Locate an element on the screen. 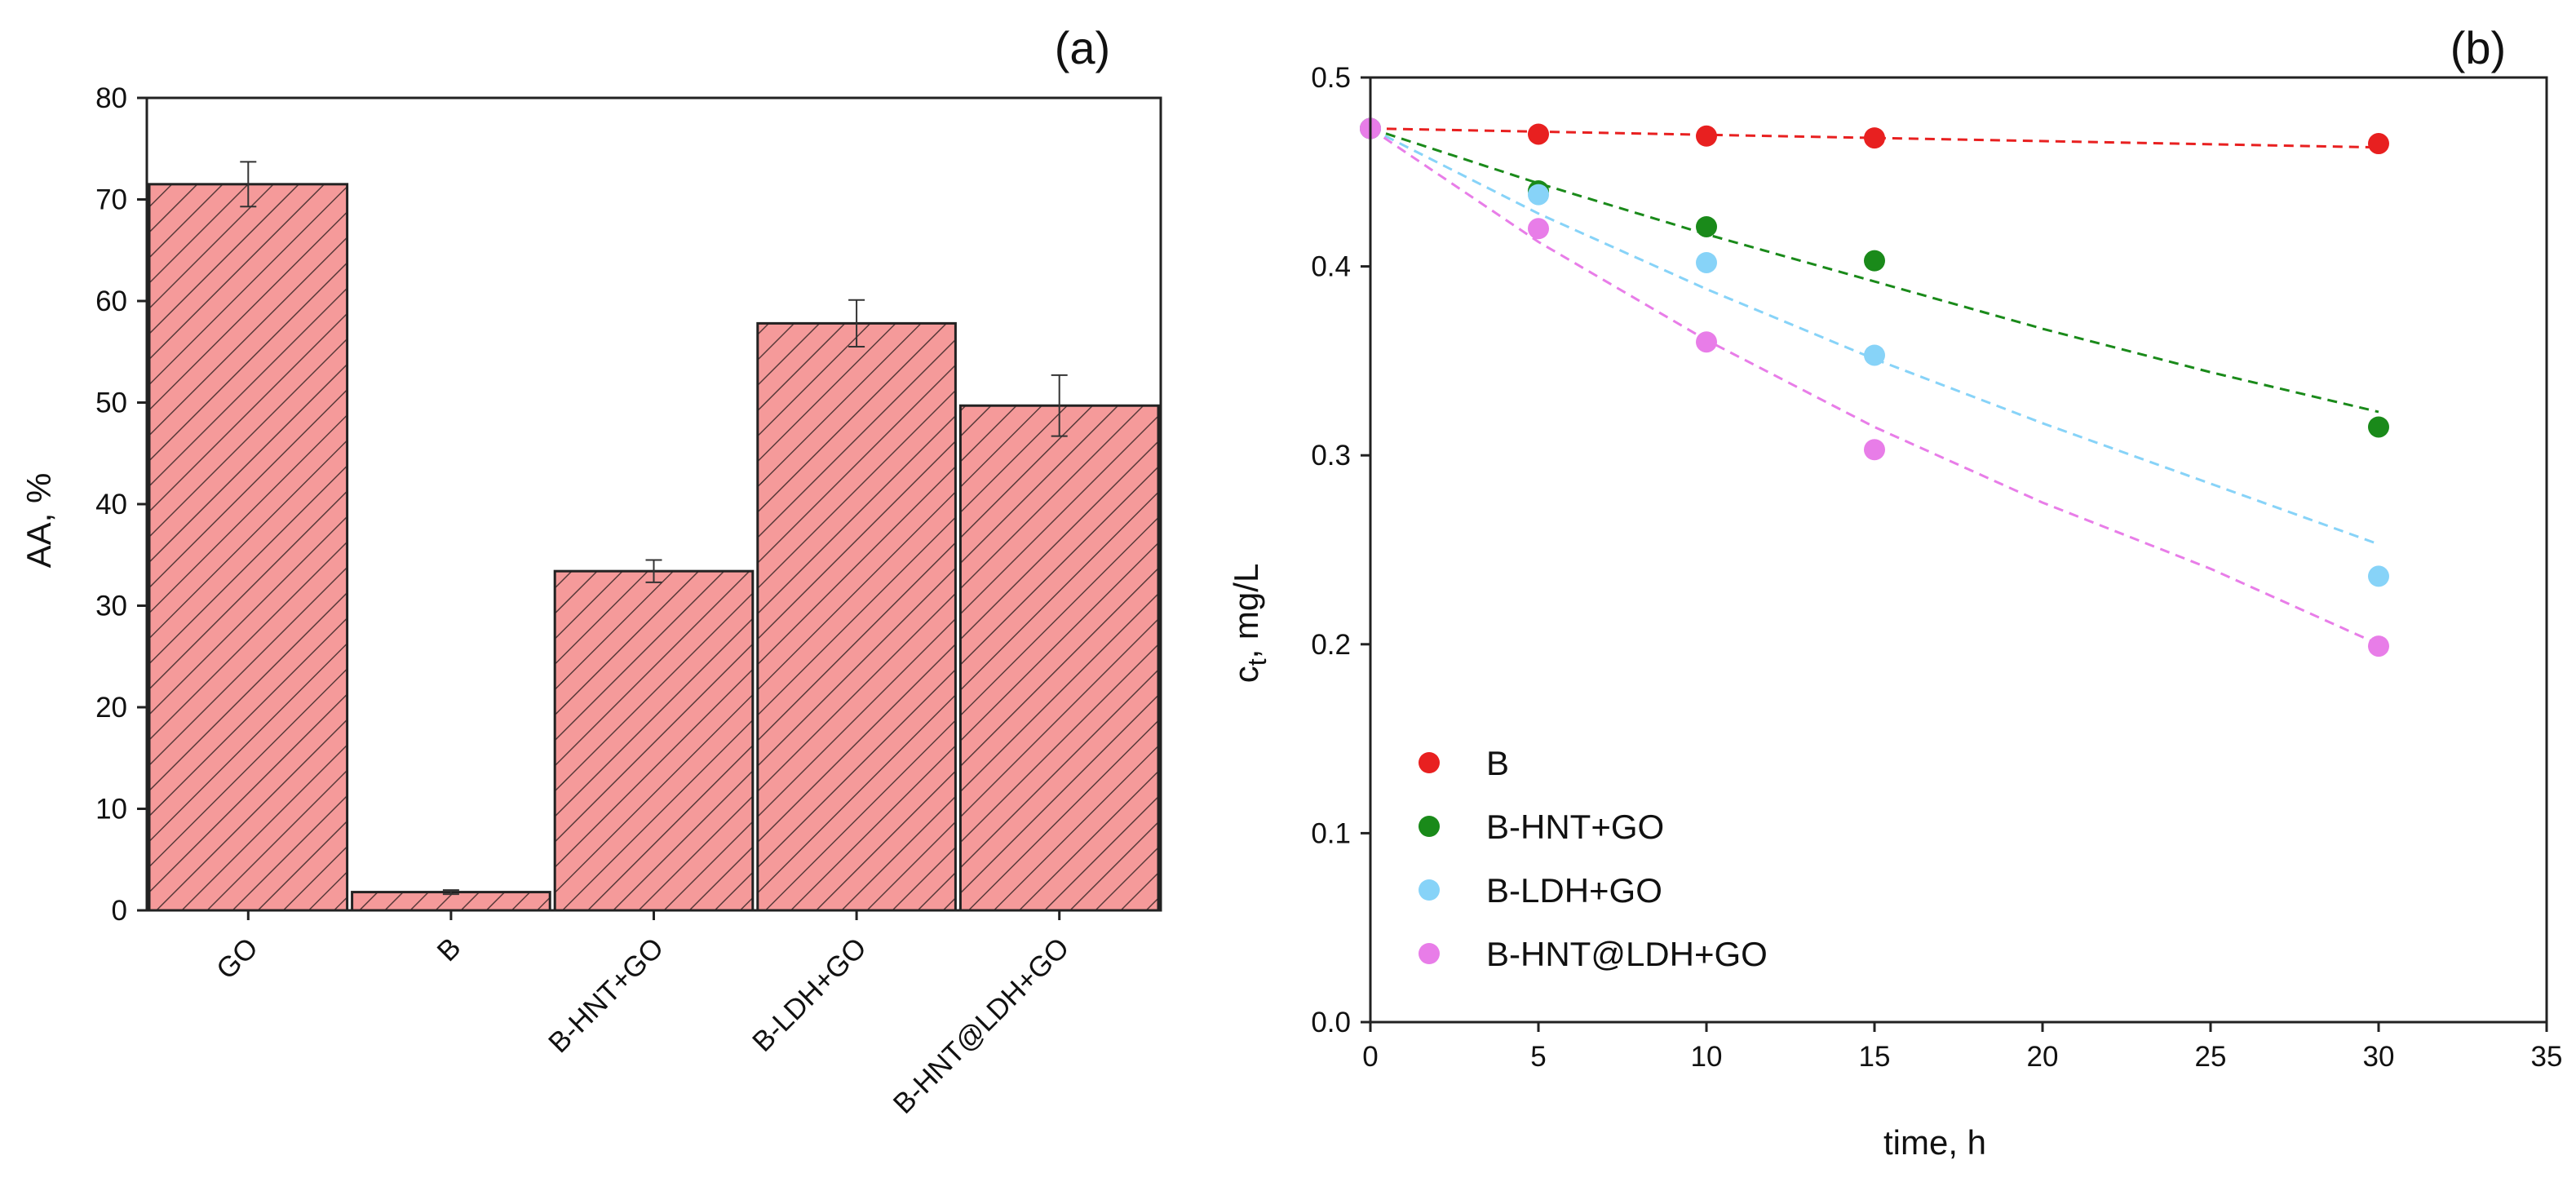 The image size is (2576, 1182). panel-a-label: (a) is located at coordinates (1082, 48).